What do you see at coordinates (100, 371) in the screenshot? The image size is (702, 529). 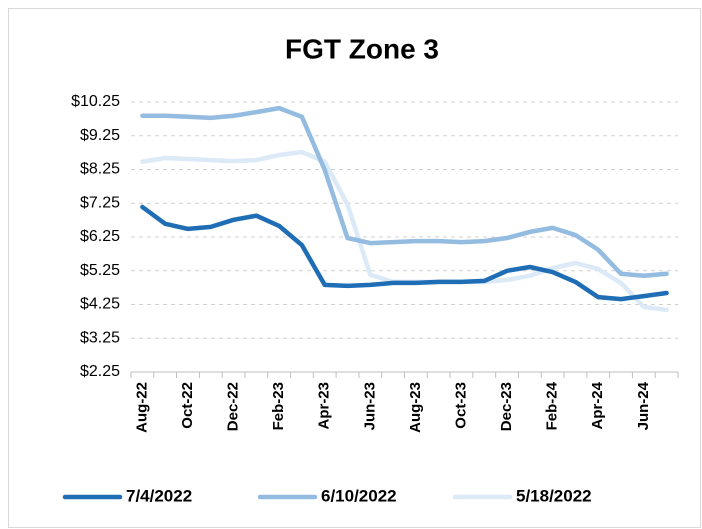 I see `y-tick-label: $2.25` at bounding box center [100, 371].